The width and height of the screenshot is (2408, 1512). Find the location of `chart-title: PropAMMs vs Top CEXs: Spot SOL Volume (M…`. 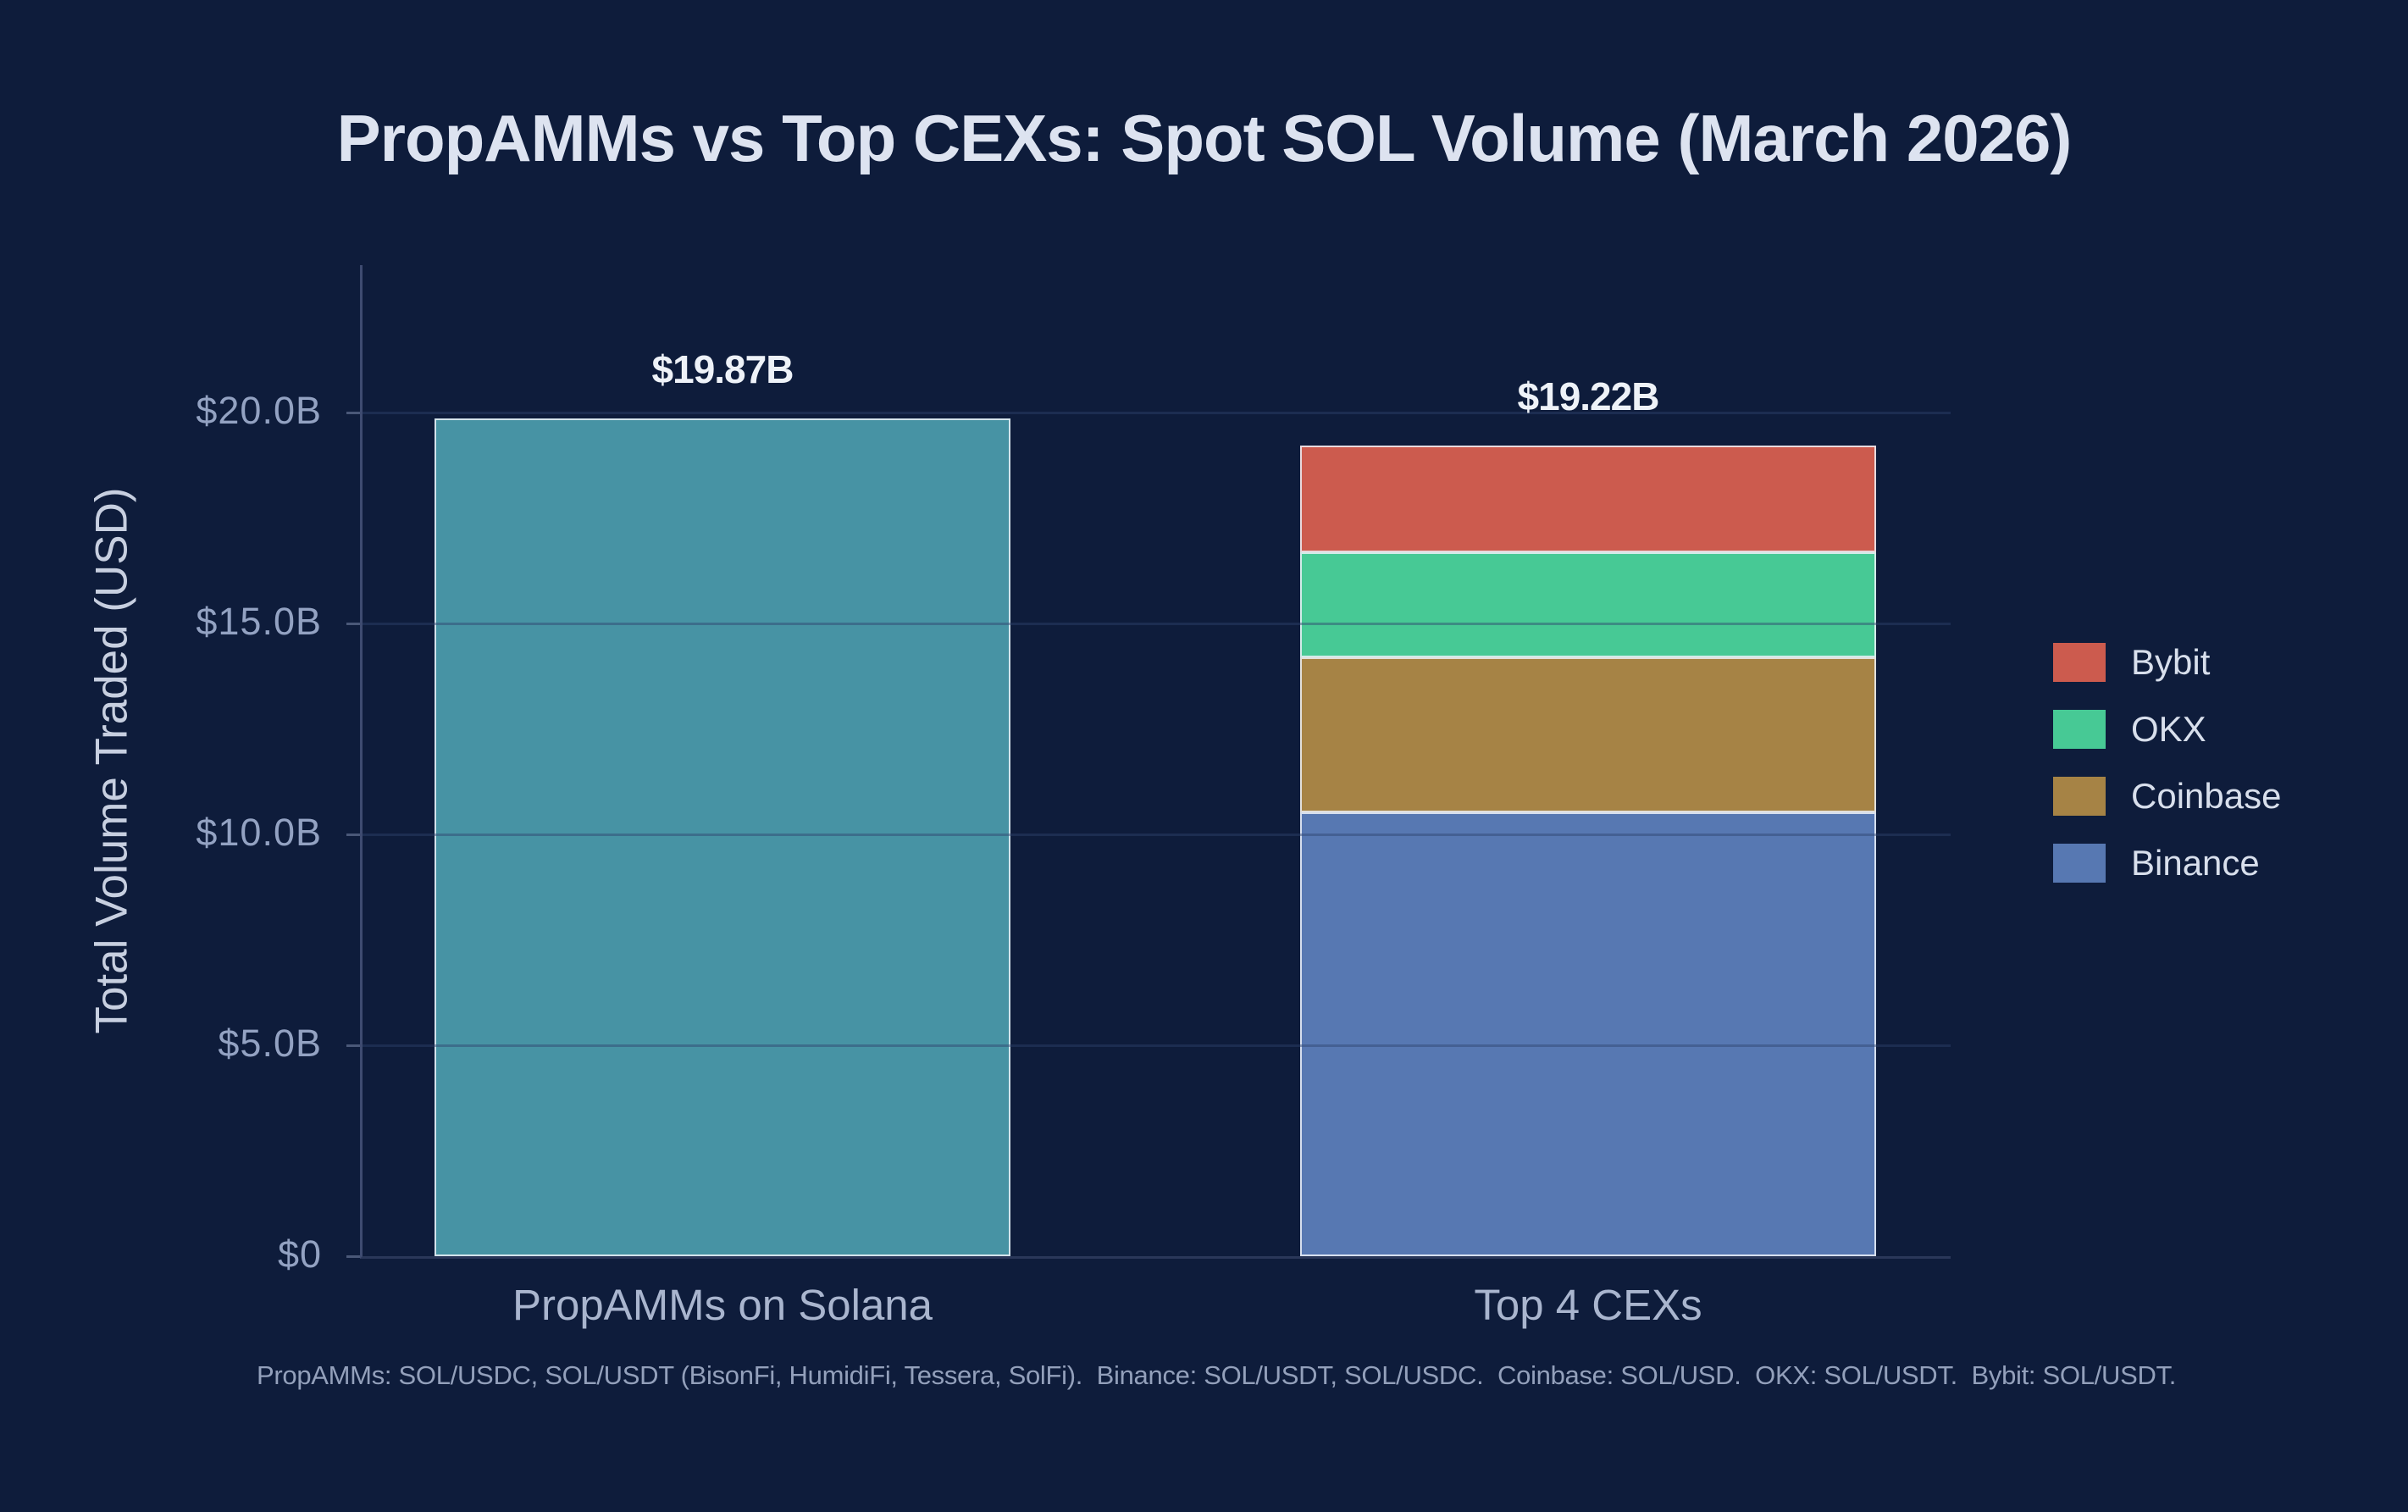

chart-title: PropAMMs vs Top CEXs: Spot SOL Volume (M… is located at coordinates (1204, 138).